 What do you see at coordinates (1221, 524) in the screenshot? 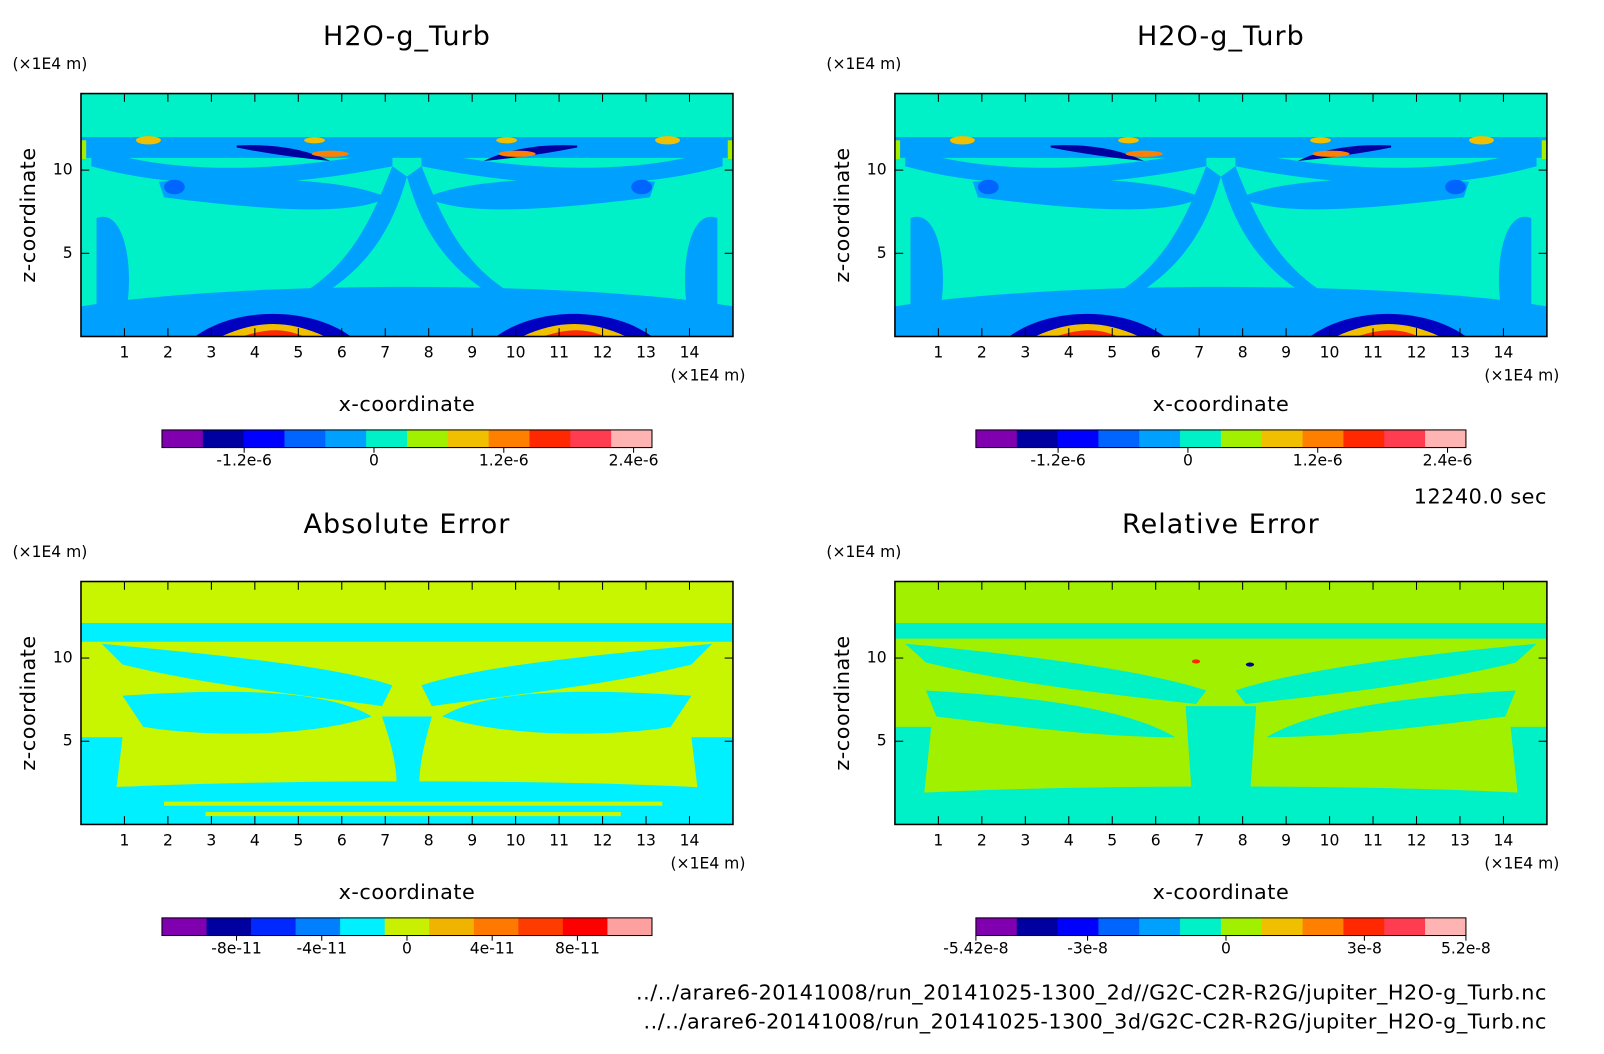
I see `panel-title: Relative Error` at bounding box center [1221, 524].